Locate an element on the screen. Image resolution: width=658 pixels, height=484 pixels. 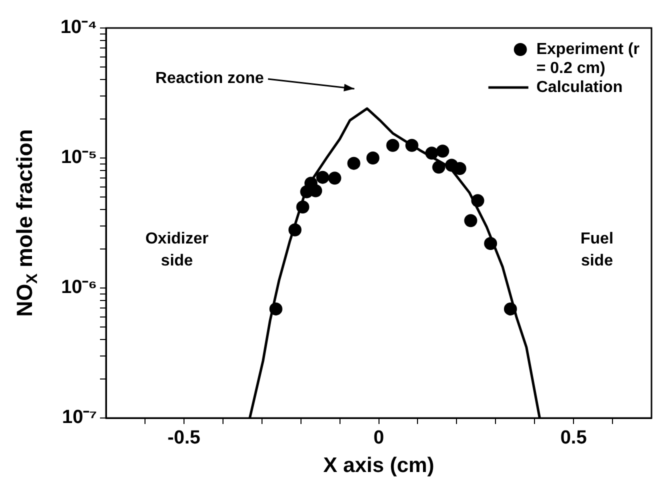
y-tick-label: 10⁻⁶ is located at coordinates (79, 287).